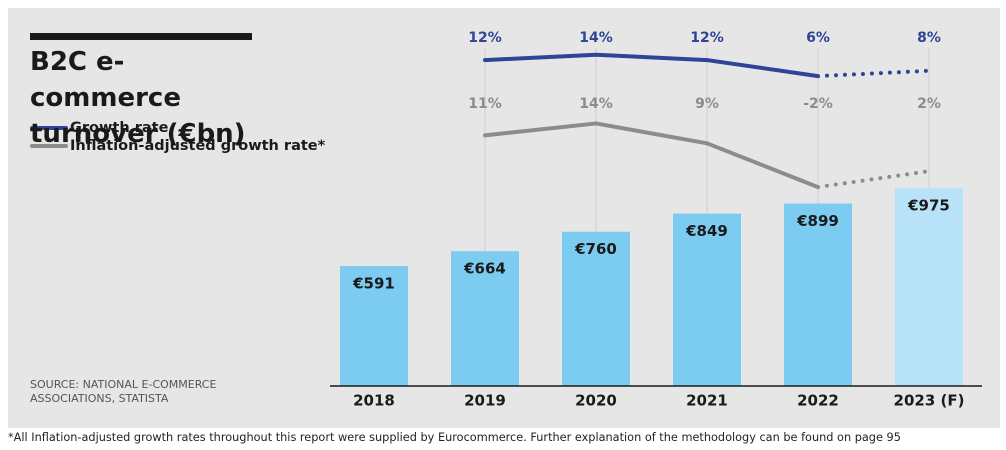 This screenshot has height=450, width=1006. I want to click on line-label: 6%, so click(818, 38).